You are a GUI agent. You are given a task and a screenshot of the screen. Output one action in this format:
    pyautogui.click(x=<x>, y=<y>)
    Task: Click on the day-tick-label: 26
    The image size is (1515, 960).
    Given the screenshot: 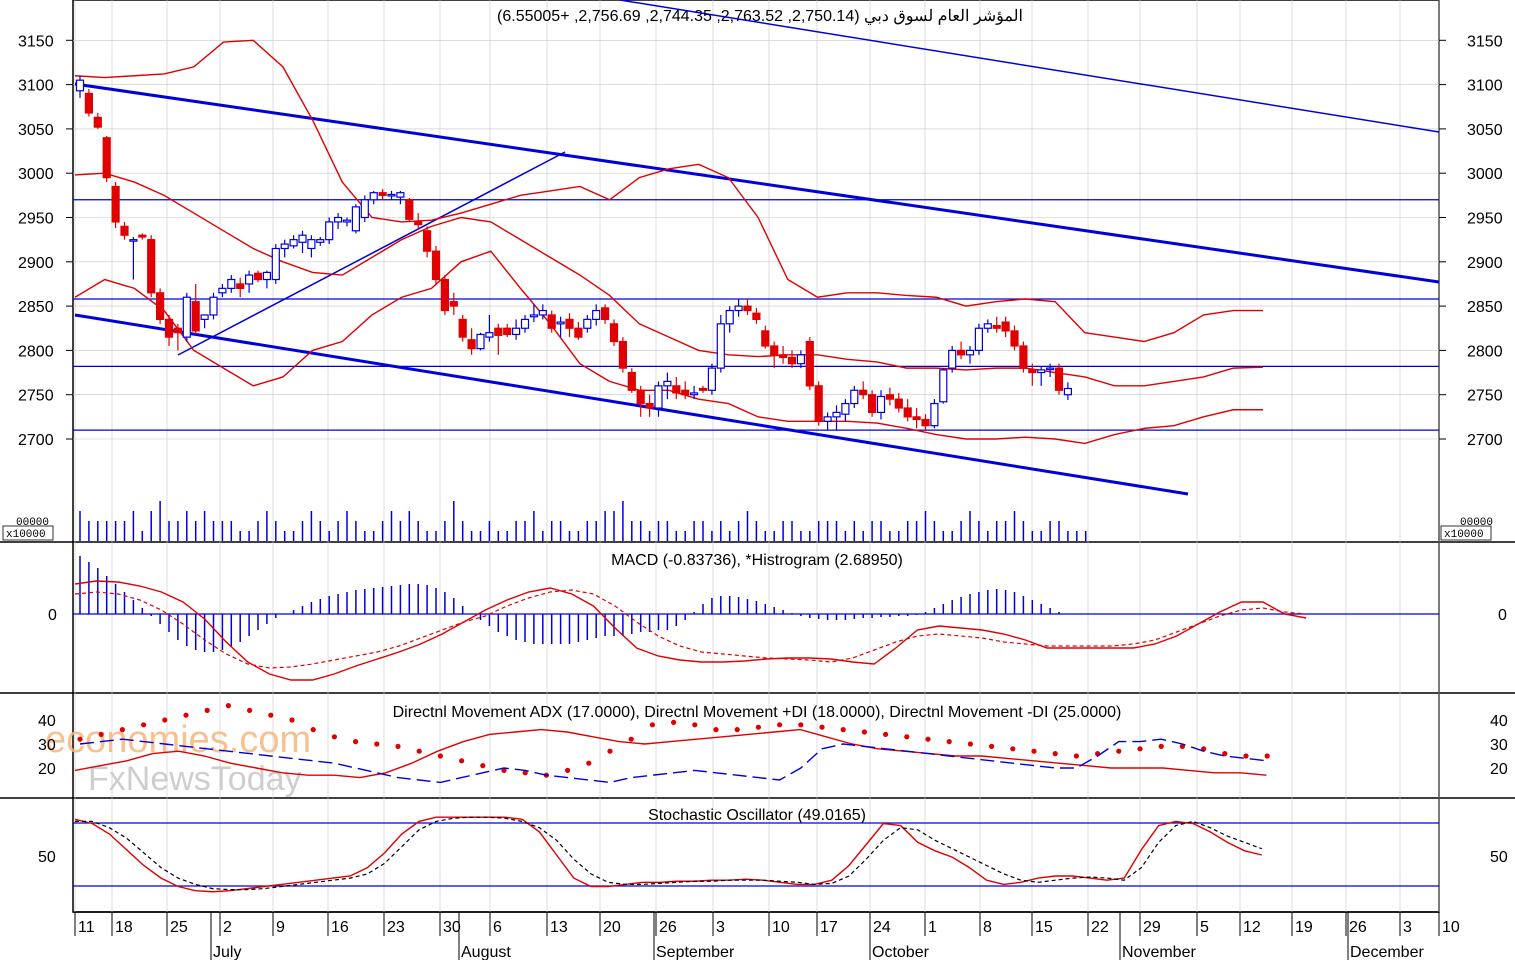 What is the action you would take?
    pyautogui.click(x=668, y=927)
    